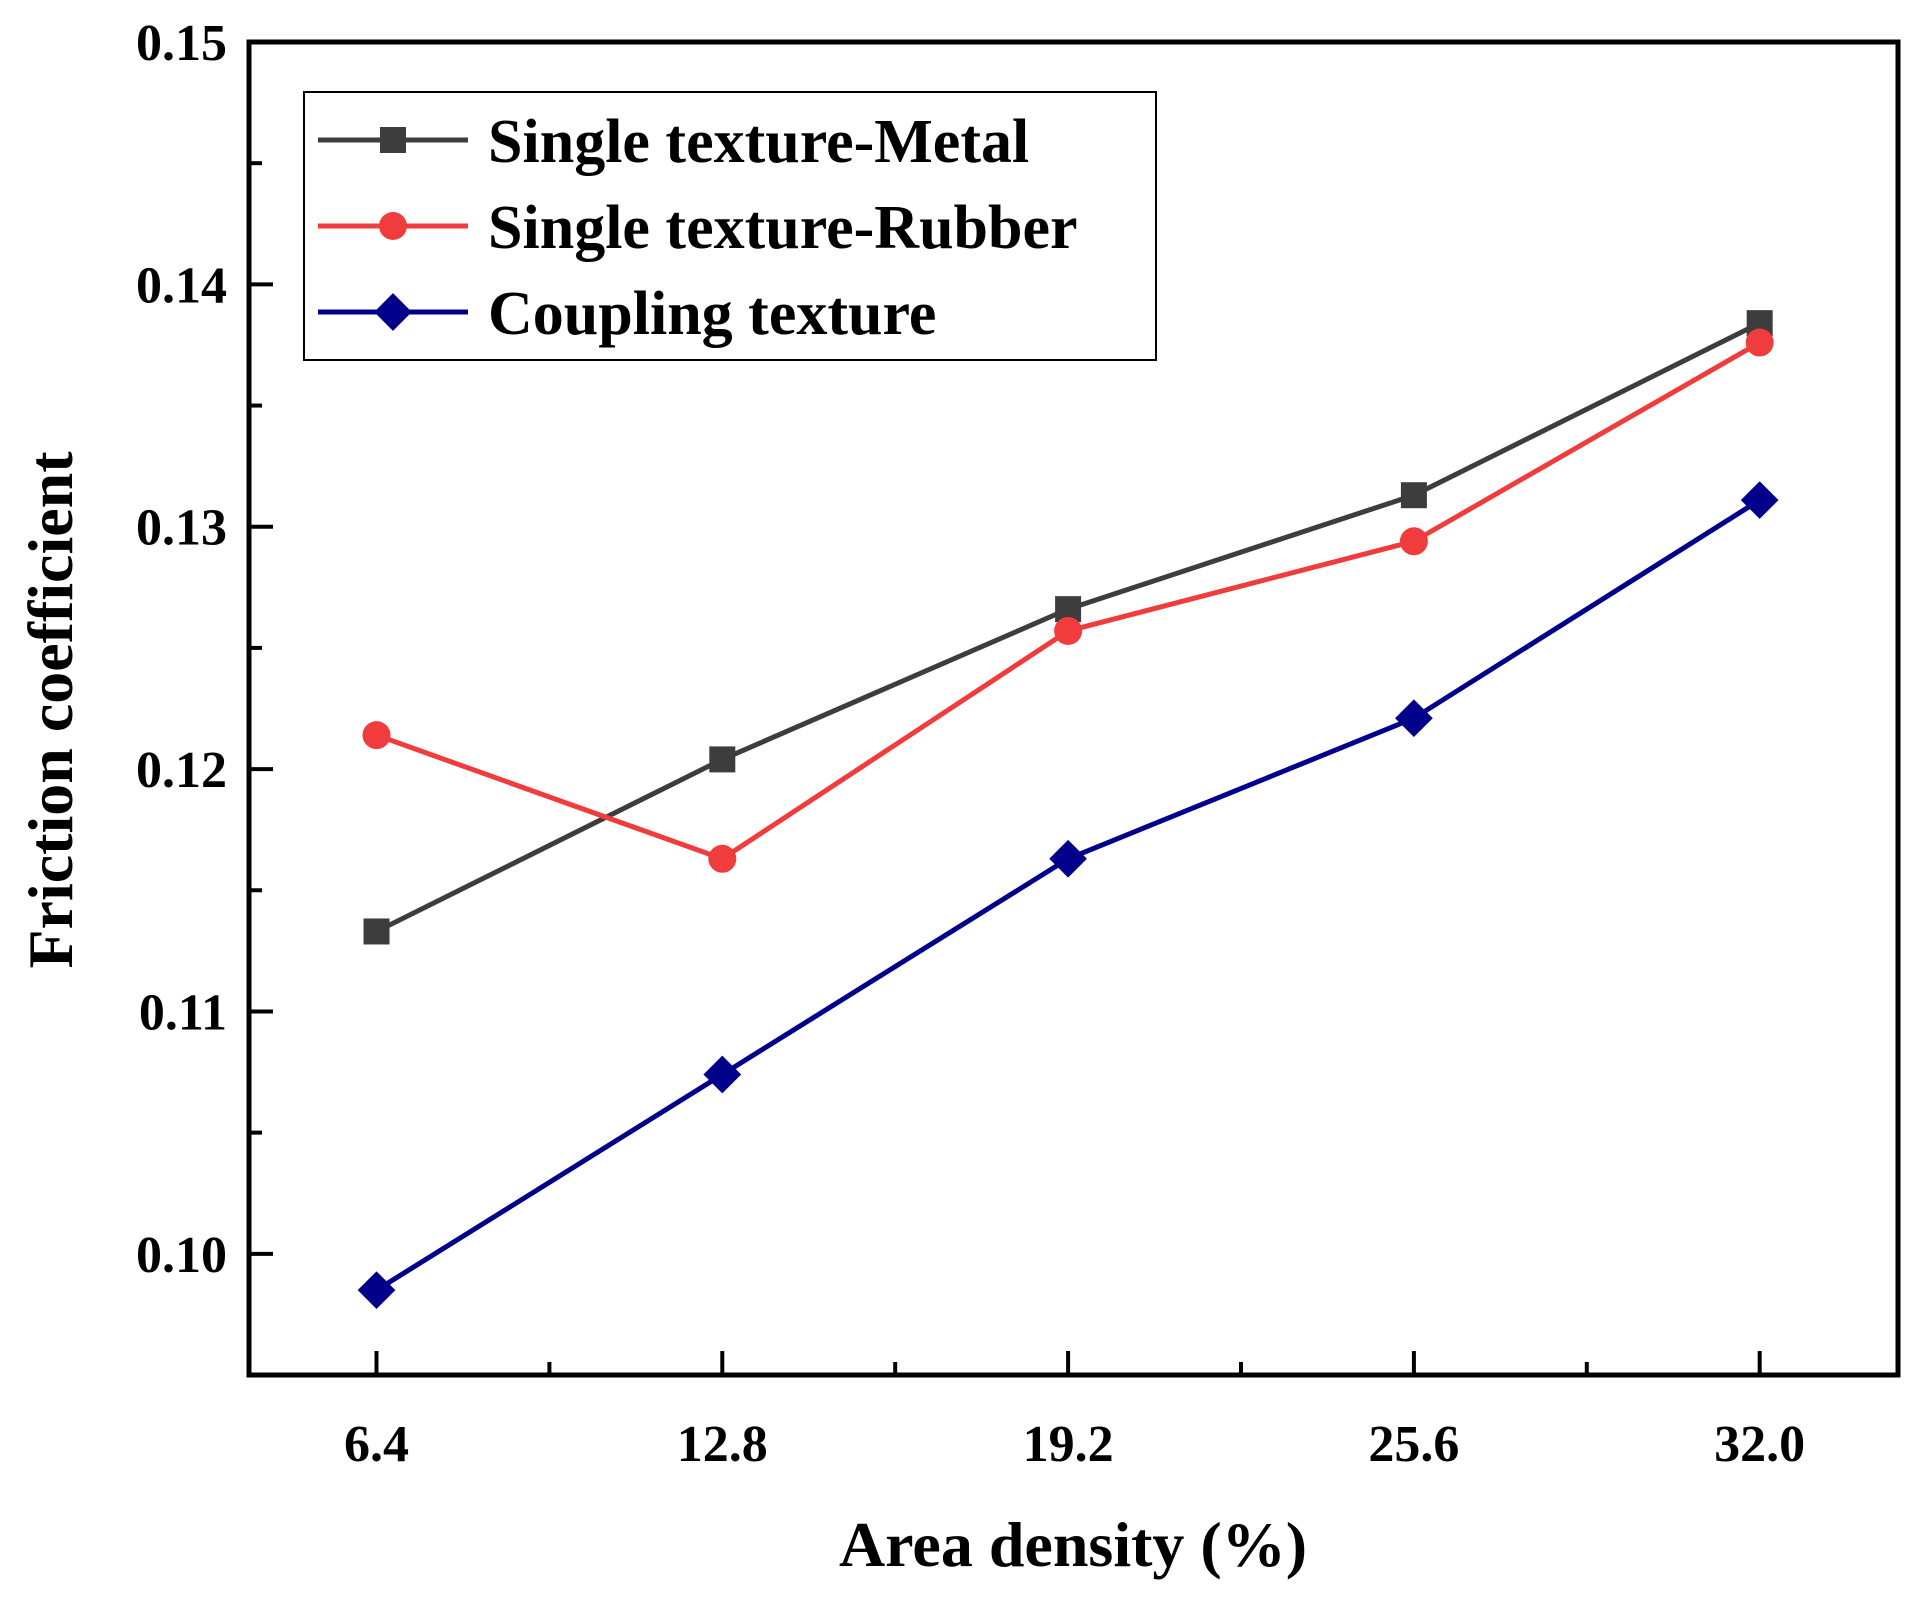  What do you see at coordinates (393, 140) in the screenshot?
I see `legend-marker-square` at bounding box center [393, 140].